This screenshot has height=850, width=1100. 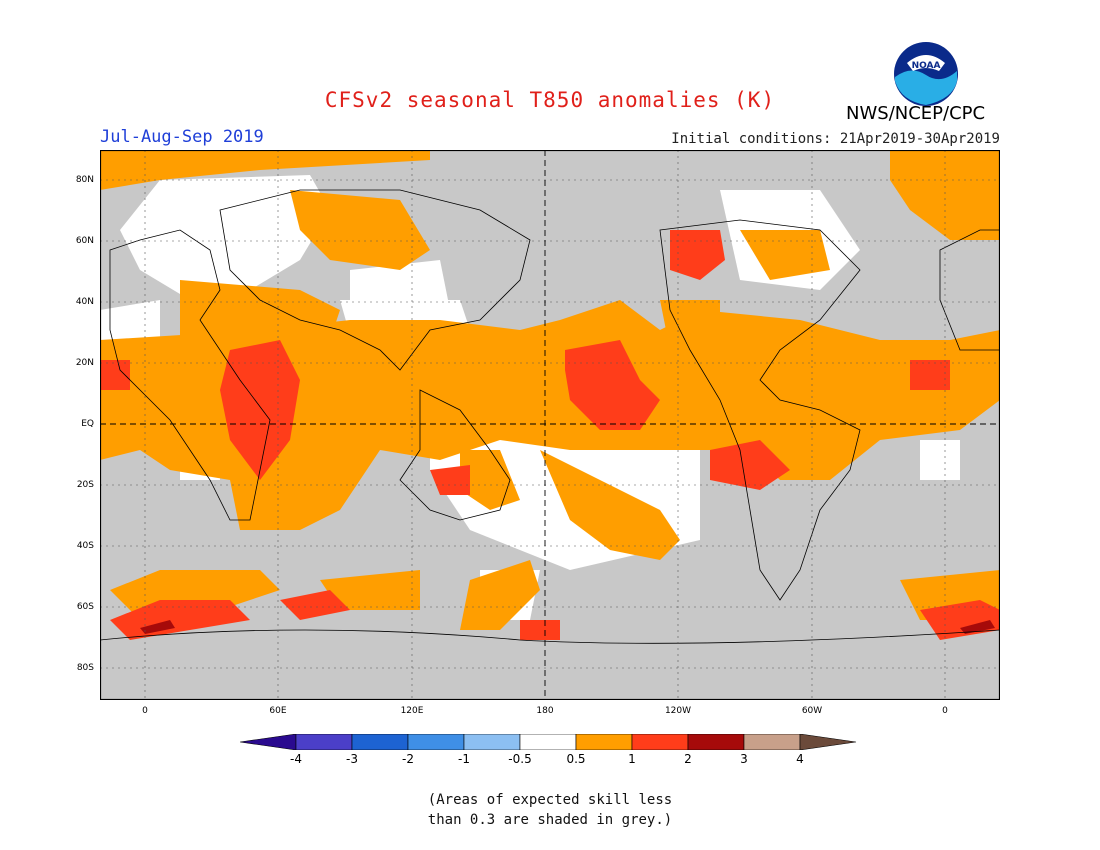 What do you see at coordinates (85, 485) in the screenshot?
I see `lat-label: 20S` at bounding box center [85, 485].